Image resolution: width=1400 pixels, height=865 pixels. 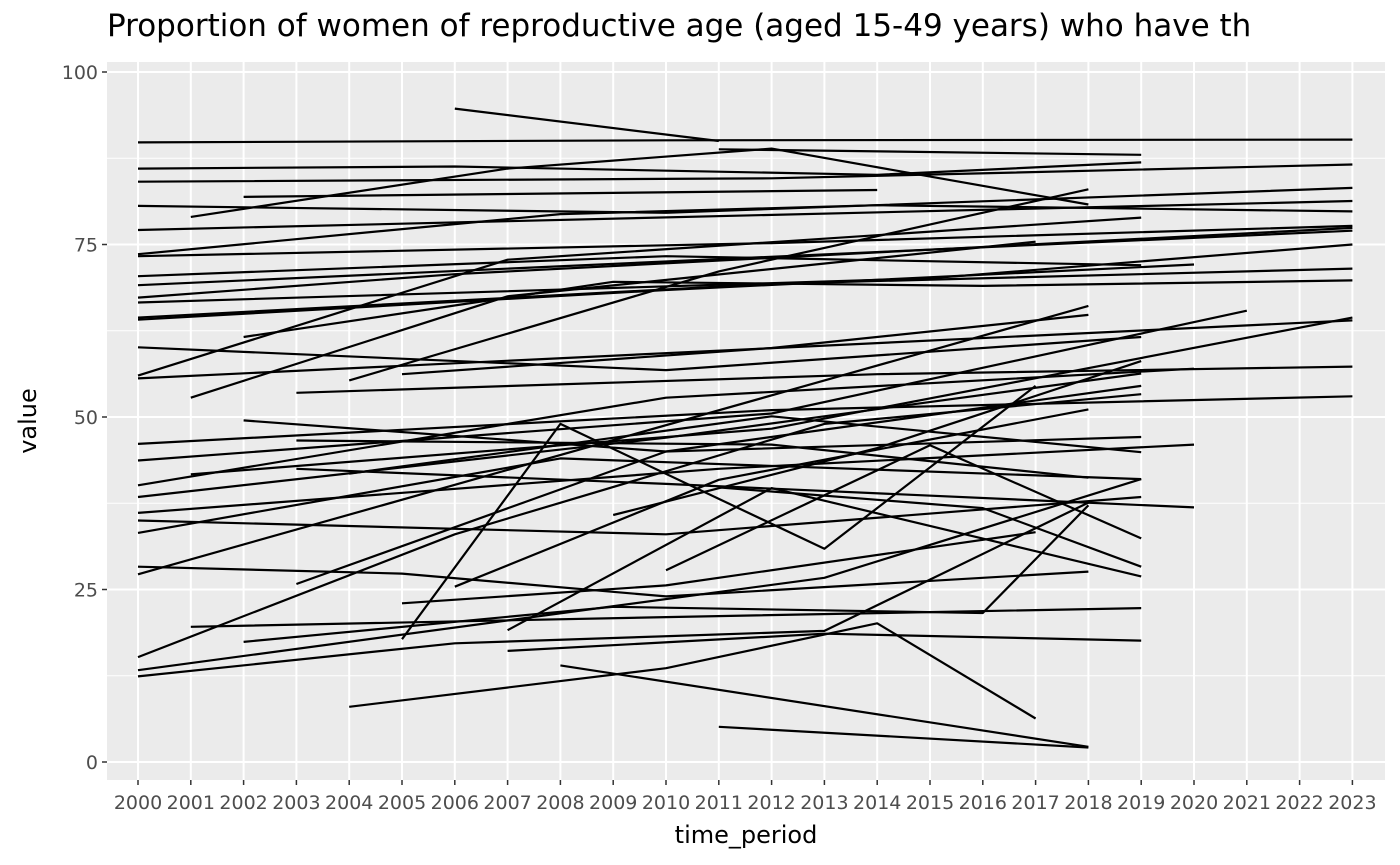 I want to click on x-tick-label: 2015, so click(x=930, y=803).